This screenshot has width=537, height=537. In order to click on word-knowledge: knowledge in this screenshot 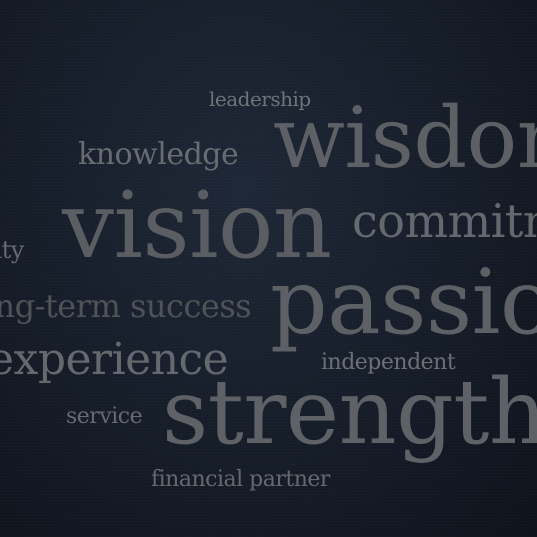, I will do `click(158, 154)`.